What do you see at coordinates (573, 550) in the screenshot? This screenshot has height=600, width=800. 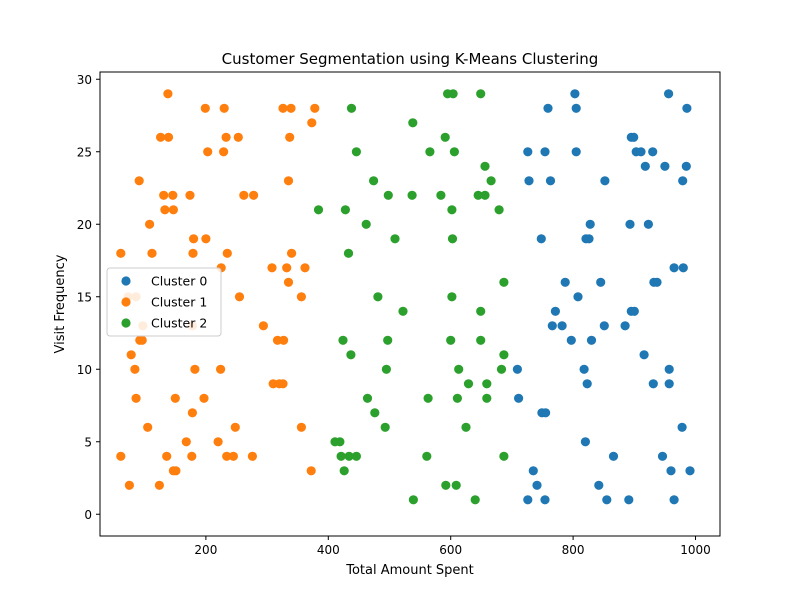 I see `x-tick-label: 800` at bounding box center [573, 550].